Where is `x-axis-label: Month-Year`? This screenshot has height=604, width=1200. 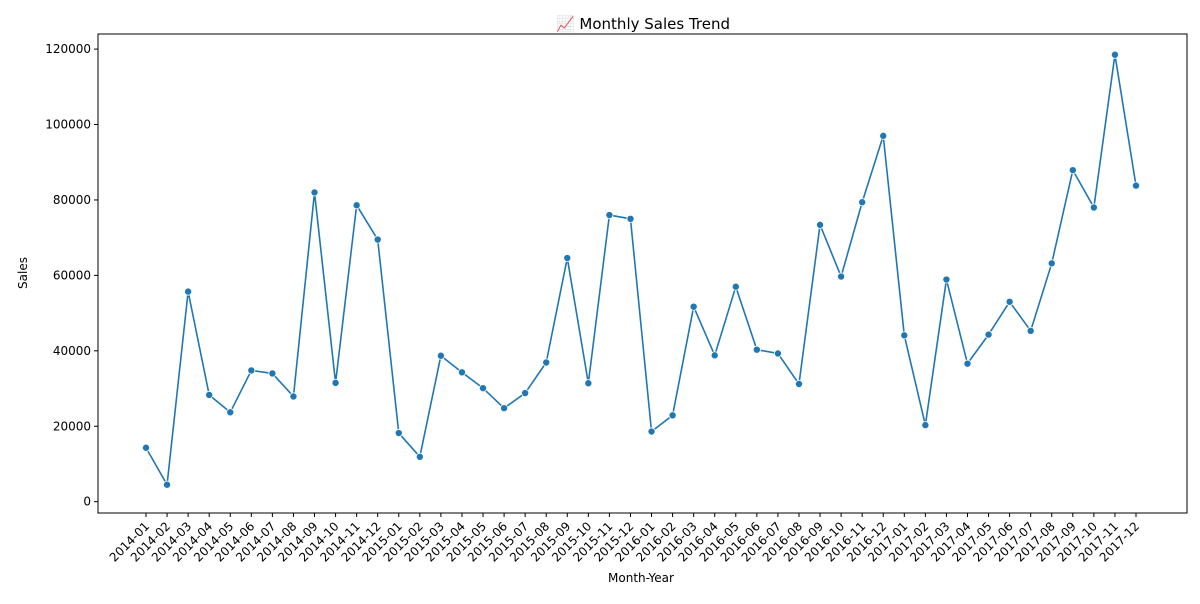 x-axis-label: Month-Year is located at coordinates (641, 578).